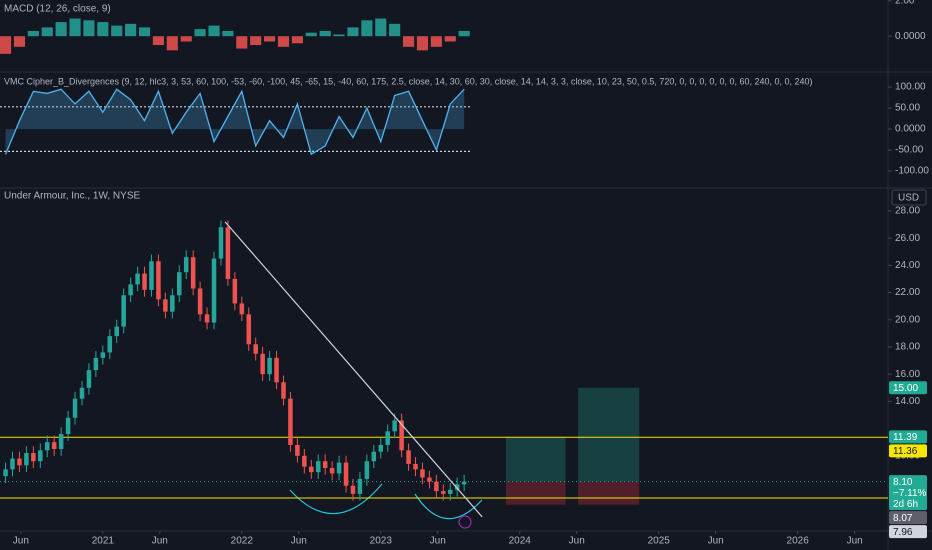 The height and width of the screenshot is (550, 932). What do you see at coordinates (907, 319) in the screenshot?
I see `y-tick-label: 20.00` at bounding box center [907, 319].